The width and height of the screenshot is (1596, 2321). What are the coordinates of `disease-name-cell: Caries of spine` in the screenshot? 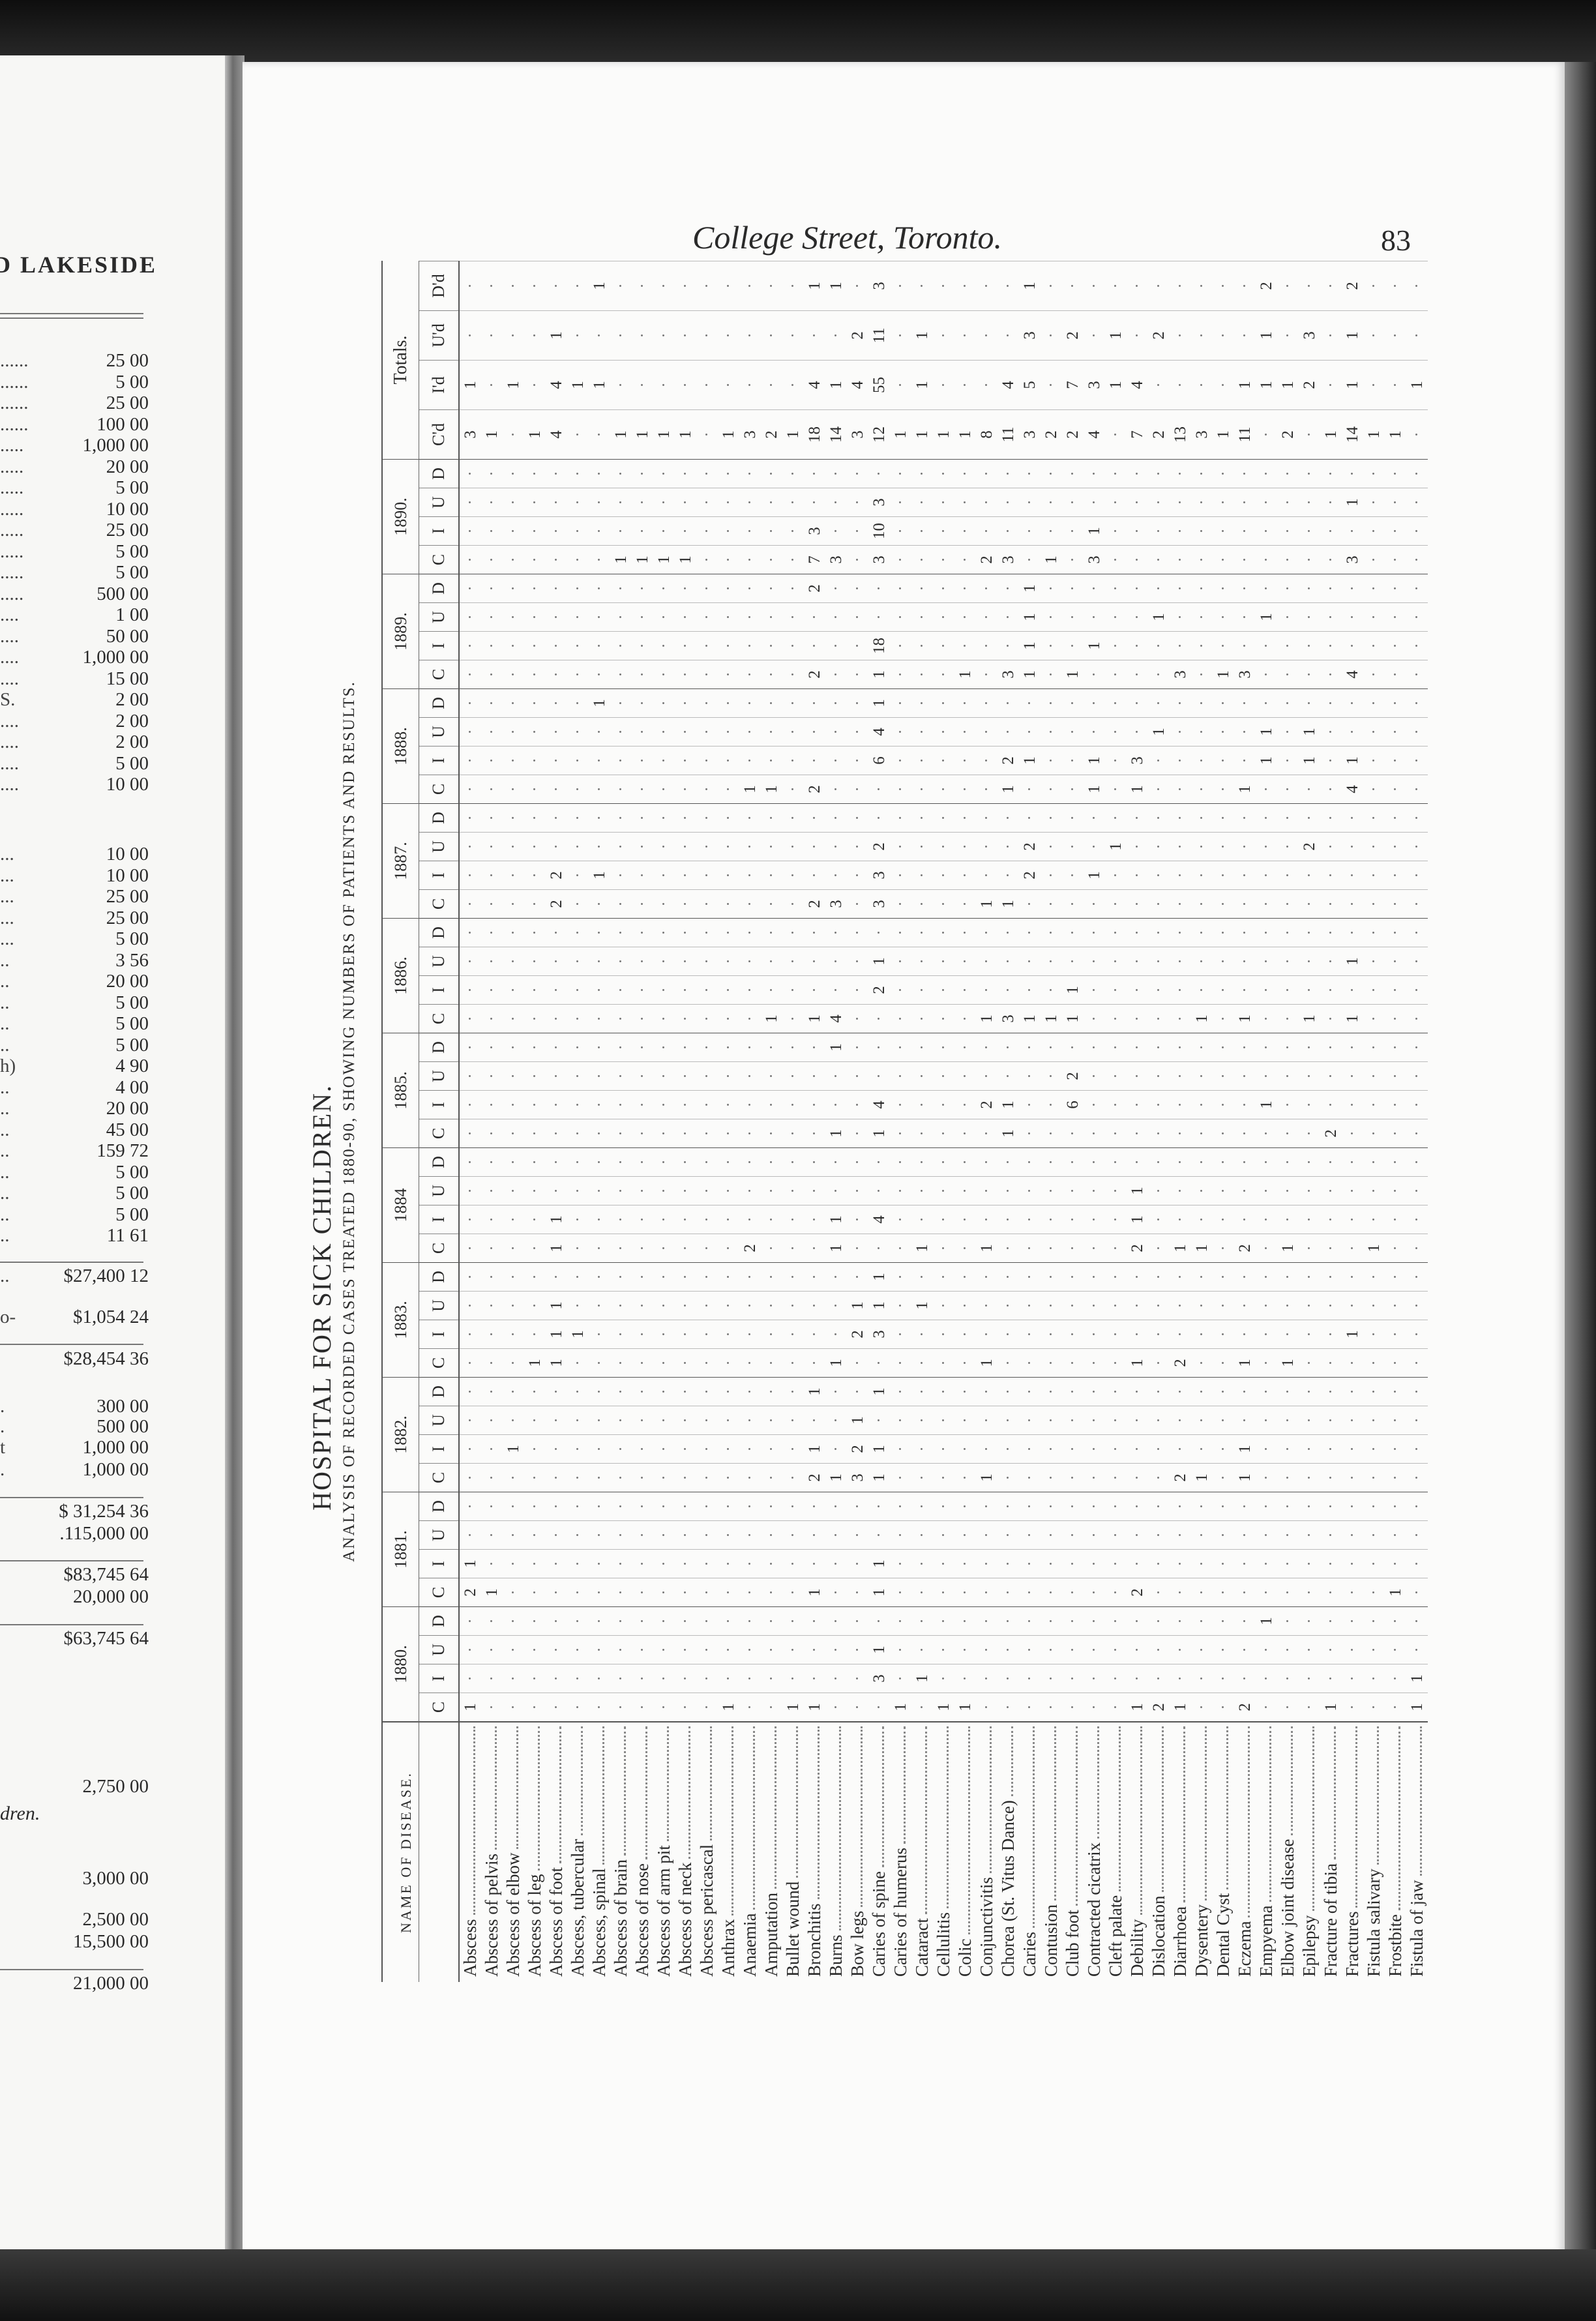 It's located at (879, 1851).